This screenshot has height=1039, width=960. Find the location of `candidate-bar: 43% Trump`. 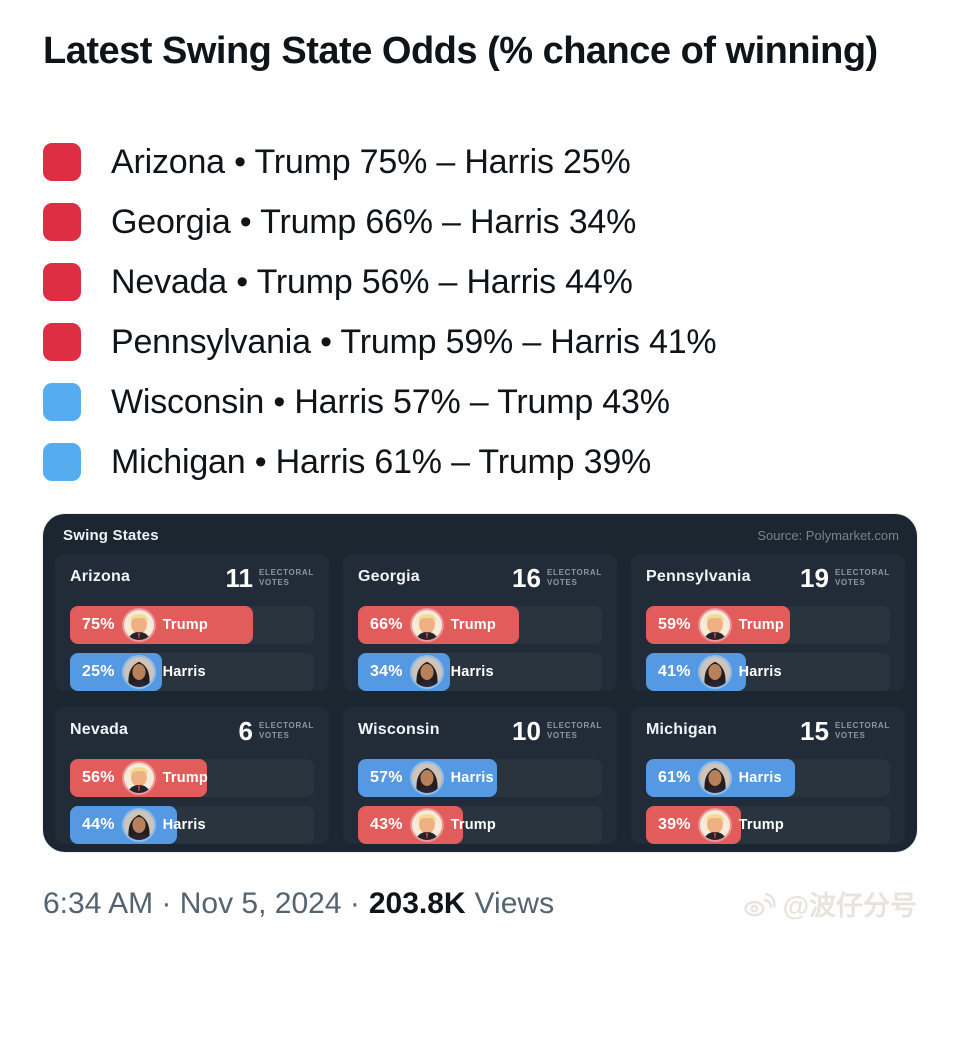

candidate-bar: 43% Trump is located at coordinates (480, 825).